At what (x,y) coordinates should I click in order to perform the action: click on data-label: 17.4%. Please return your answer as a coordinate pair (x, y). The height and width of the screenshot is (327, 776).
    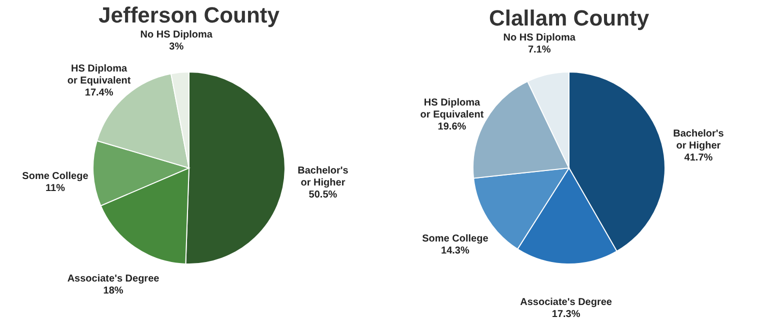
    Looking at the image, I should click on (99, 93).